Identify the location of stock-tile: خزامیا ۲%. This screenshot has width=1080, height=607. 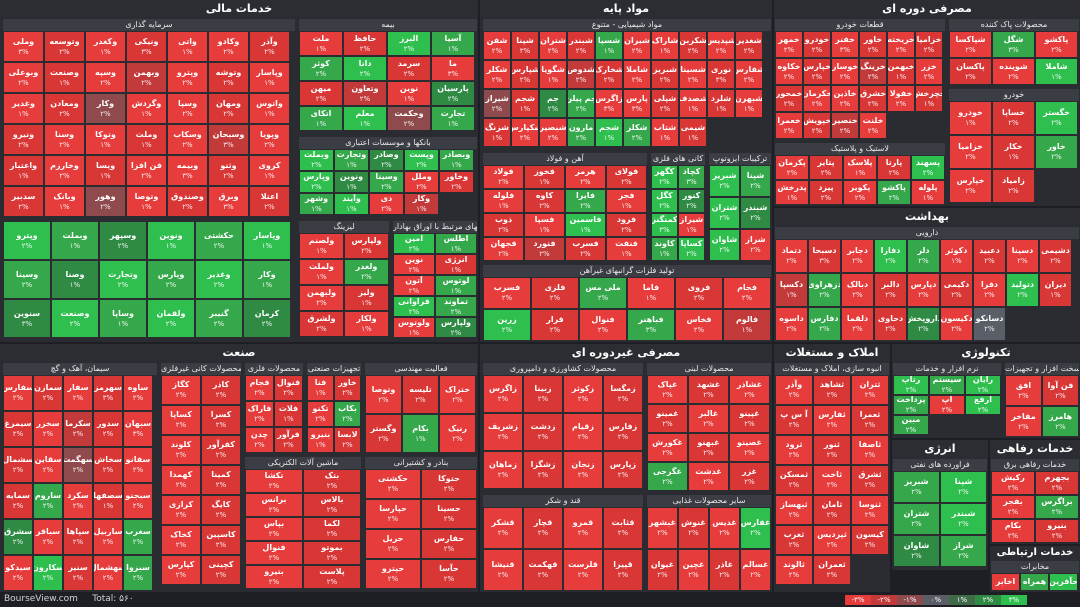
(970, 152).